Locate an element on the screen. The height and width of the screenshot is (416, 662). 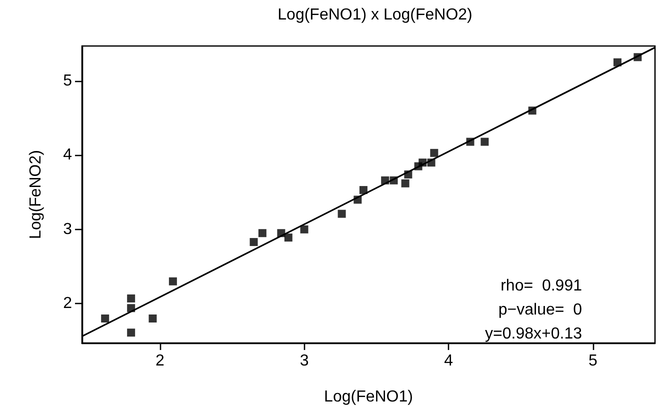
chart-title: Log(FeNO1) x Log(FeNO2) is located at coordinates (375, 15).